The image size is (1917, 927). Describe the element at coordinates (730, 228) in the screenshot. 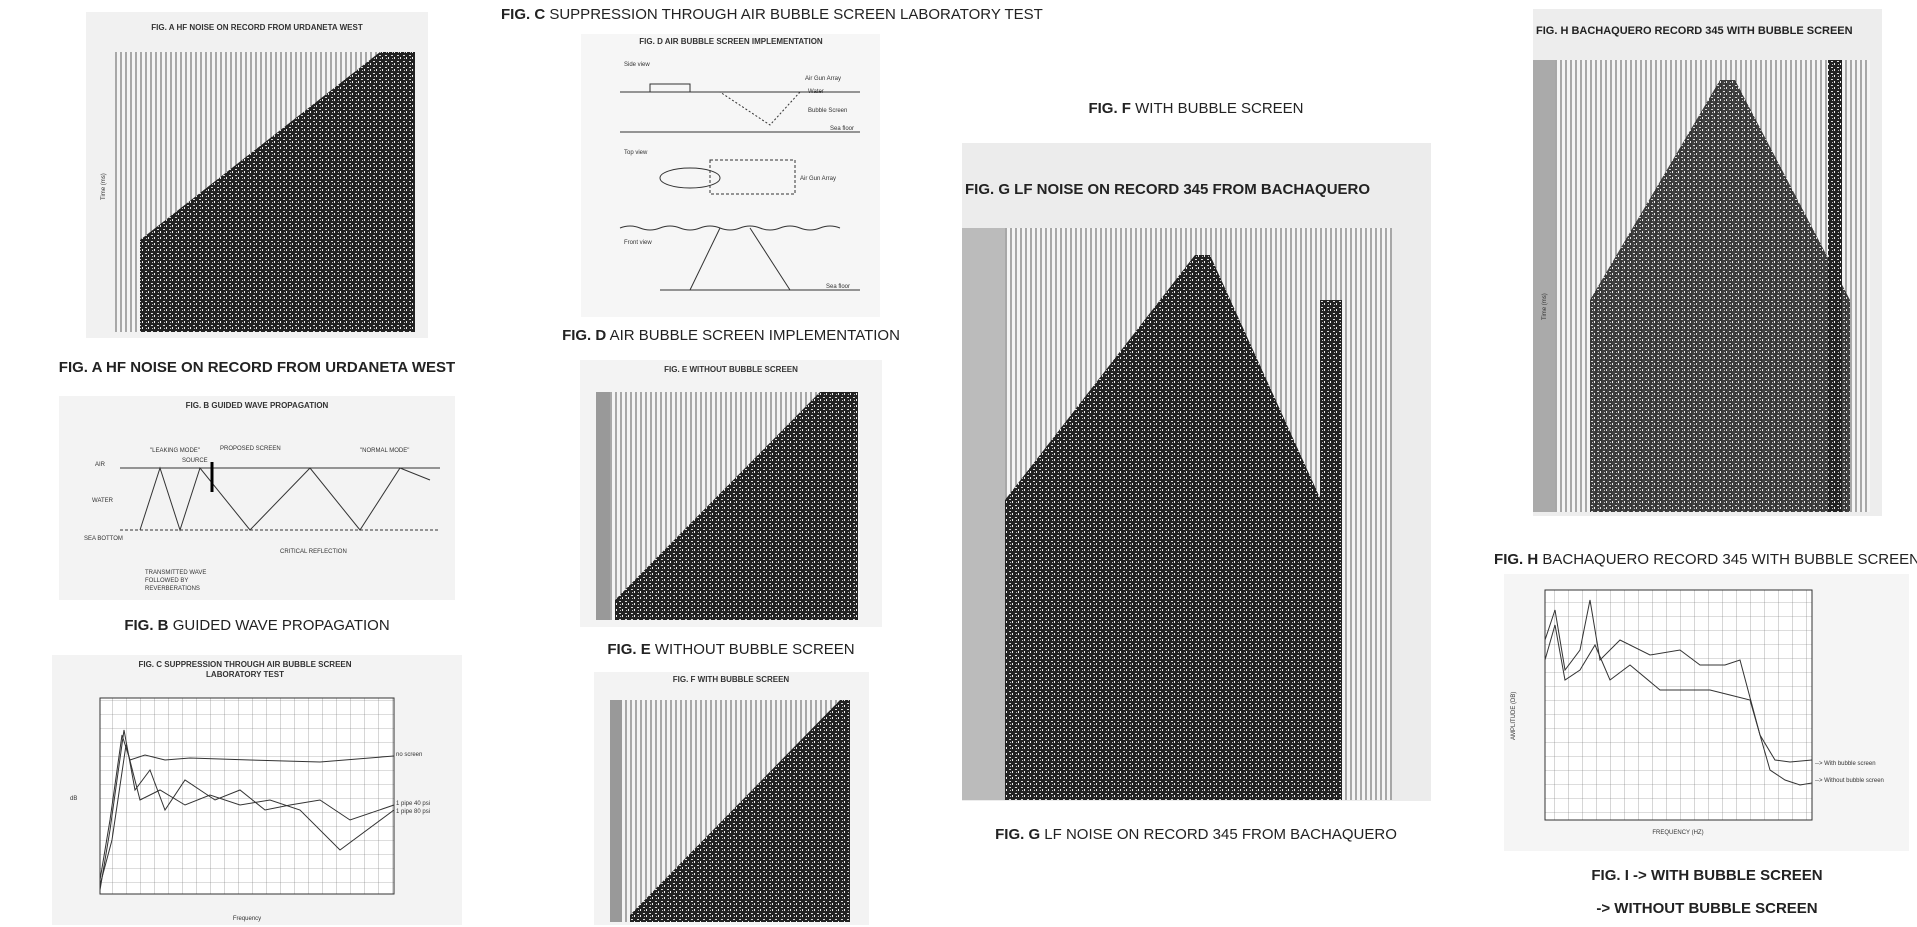

I see `waves` at that location.